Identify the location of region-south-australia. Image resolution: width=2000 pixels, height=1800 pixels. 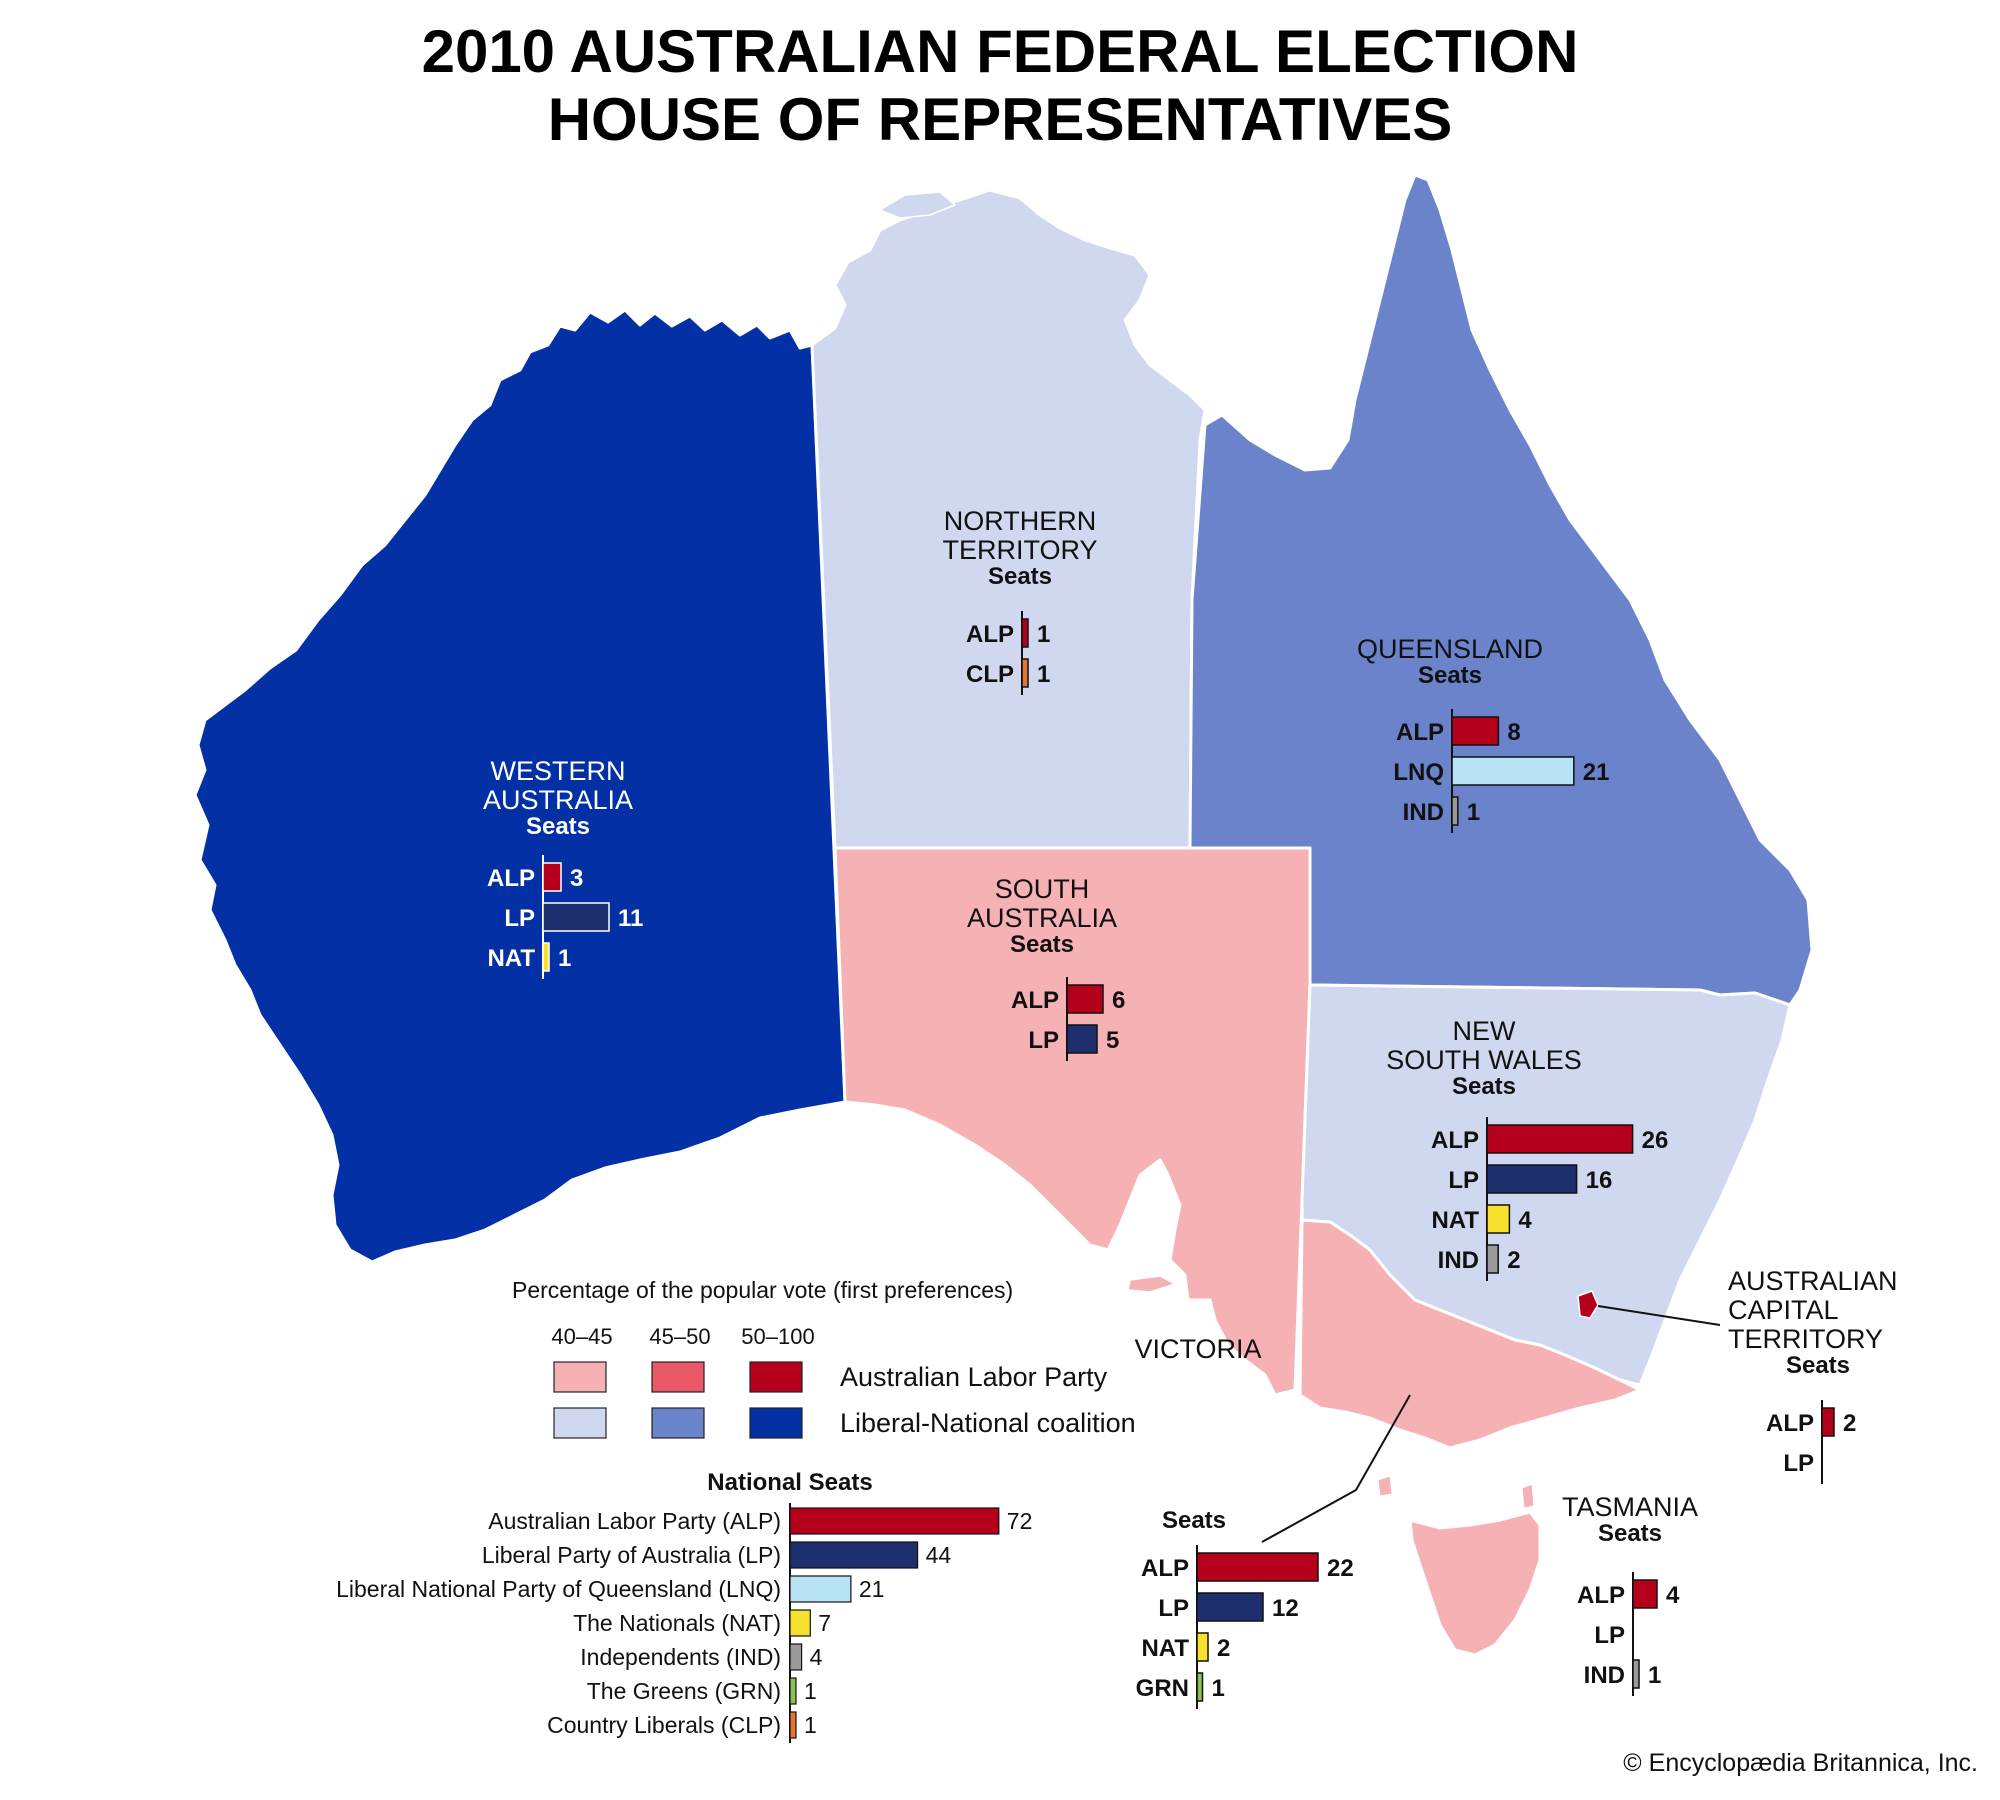
(1072, 1121).